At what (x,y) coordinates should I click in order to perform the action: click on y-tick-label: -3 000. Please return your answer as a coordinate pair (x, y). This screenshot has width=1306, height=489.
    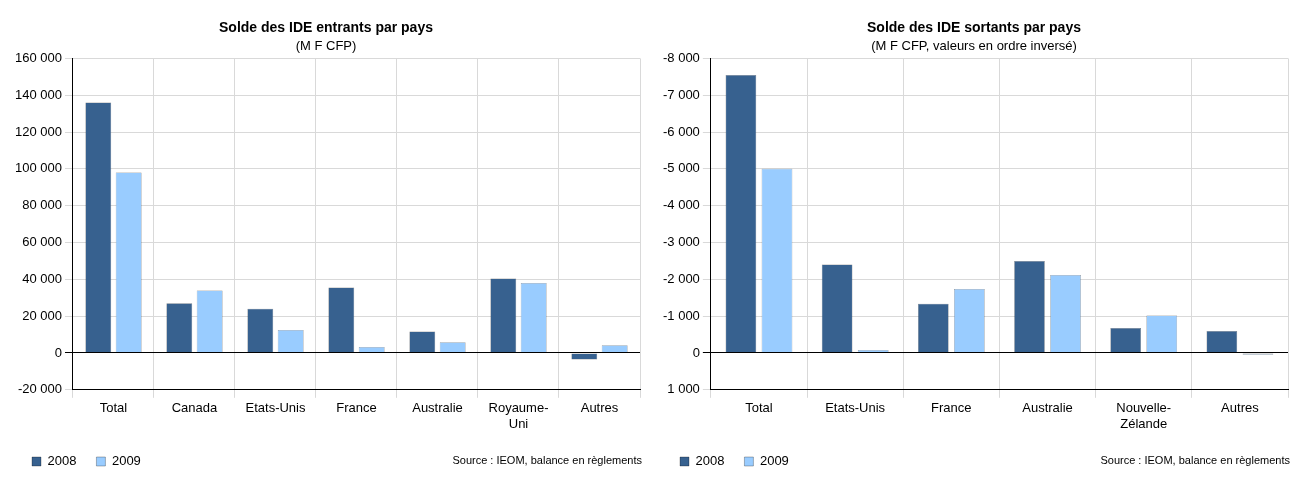
    Looking at the image, I should click on (681, 242).